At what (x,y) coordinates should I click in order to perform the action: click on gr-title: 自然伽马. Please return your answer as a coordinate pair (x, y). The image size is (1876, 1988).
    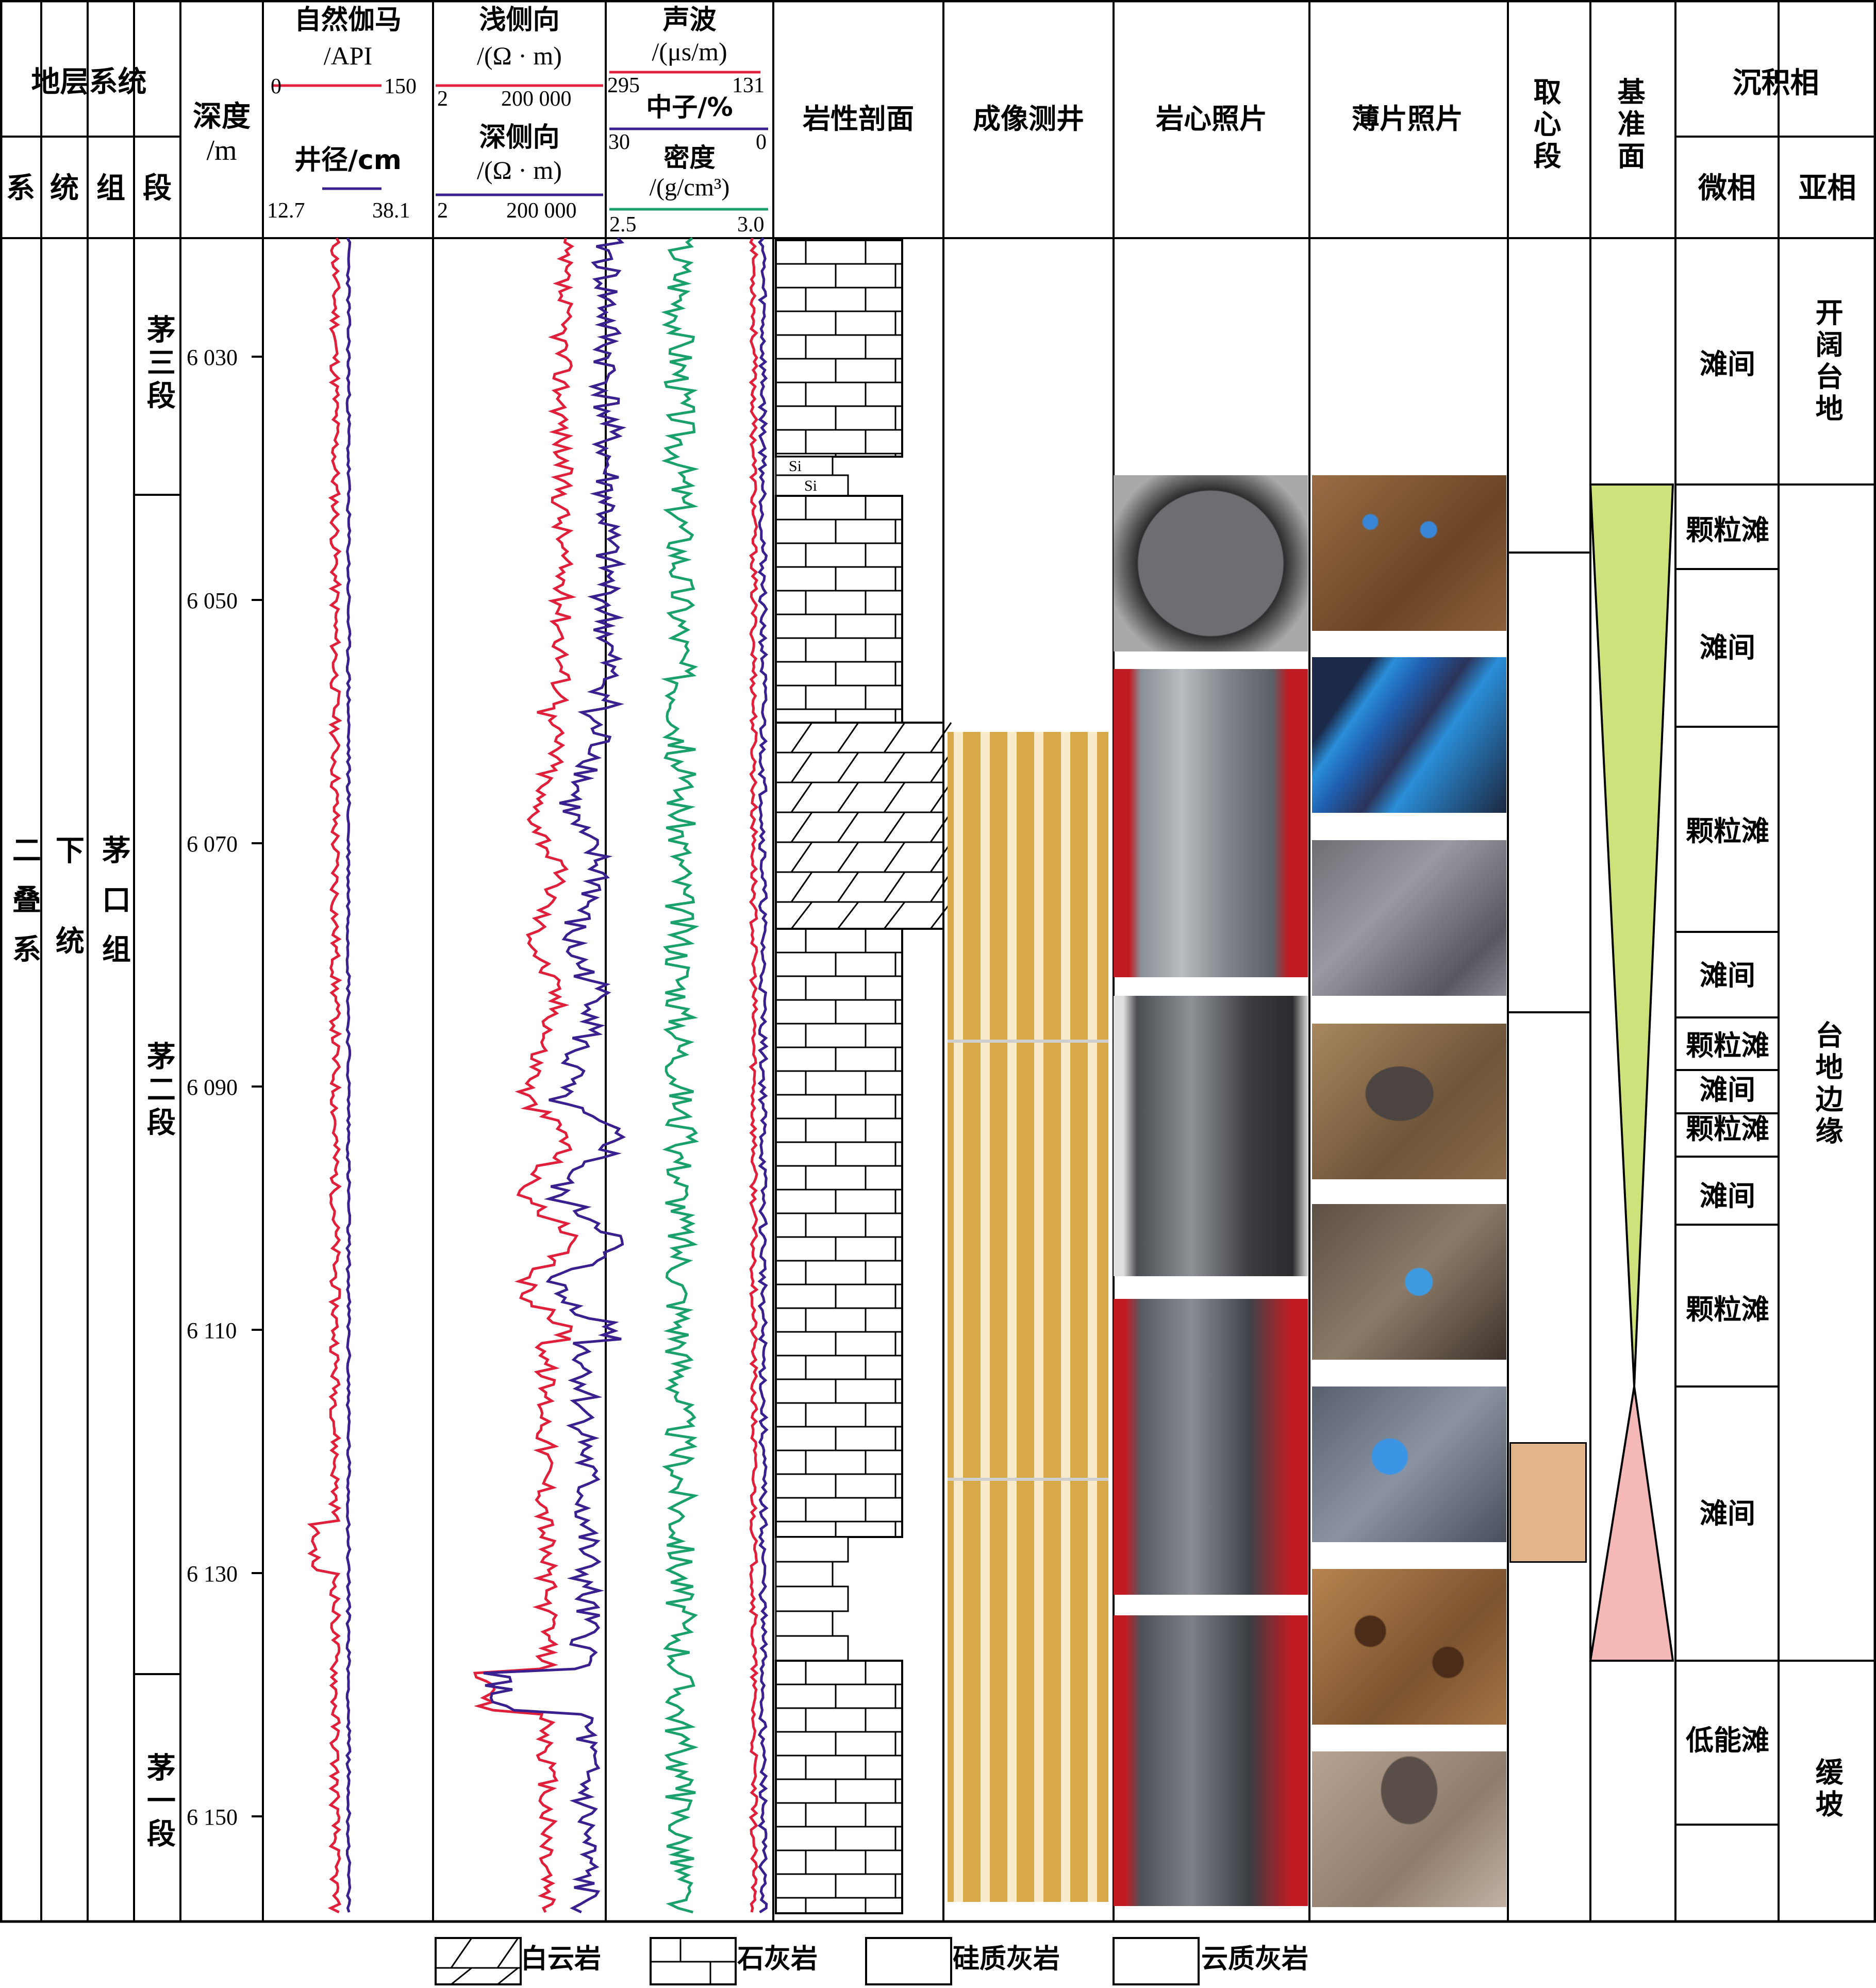
    Looking at the image, I should click on (348, 21).